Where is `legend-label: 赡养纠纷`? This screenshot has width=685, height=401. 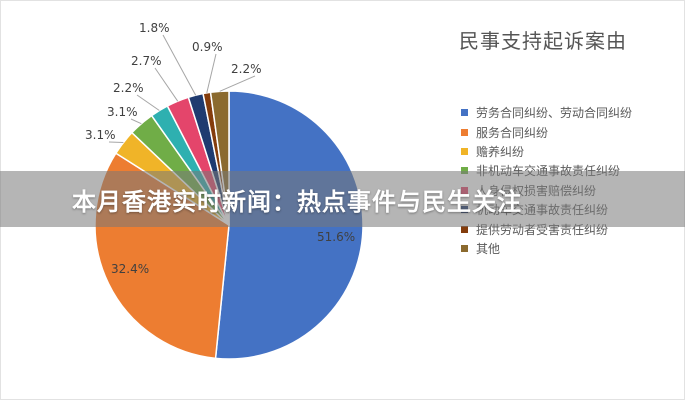
legend-label: 赡养纠纷 is located at coordinates (500, 151).